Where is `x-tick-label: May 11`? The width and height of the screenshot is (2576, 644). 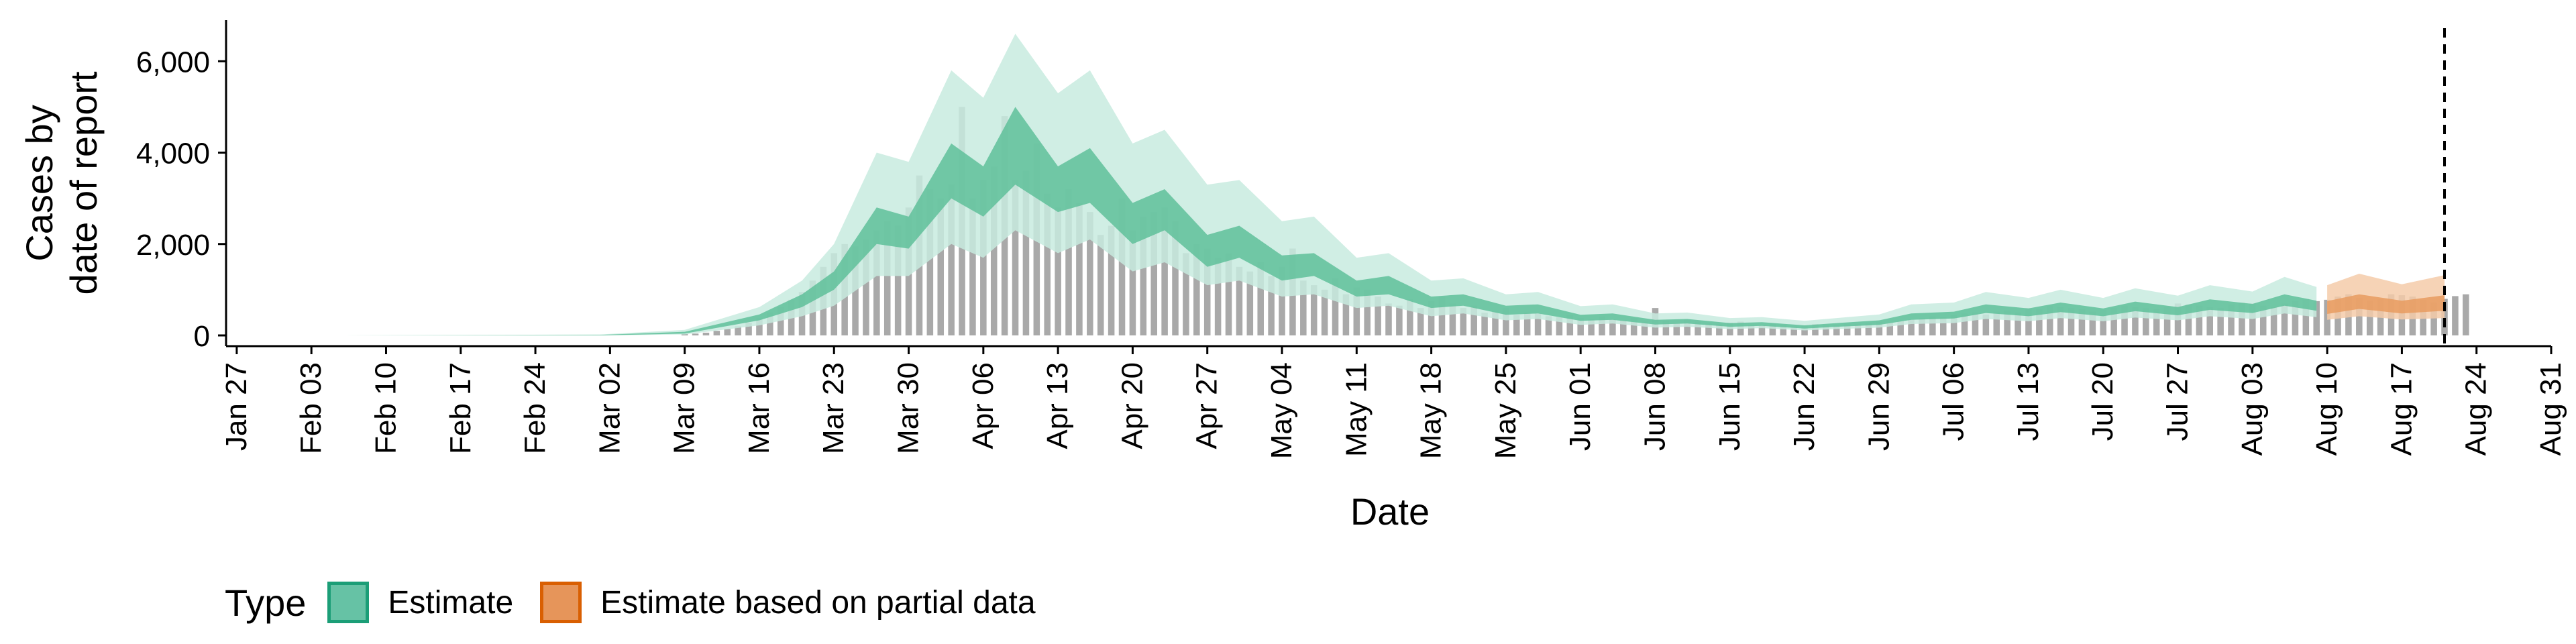 x-tick-label: May 11 is located at coordinates (1356, 409).